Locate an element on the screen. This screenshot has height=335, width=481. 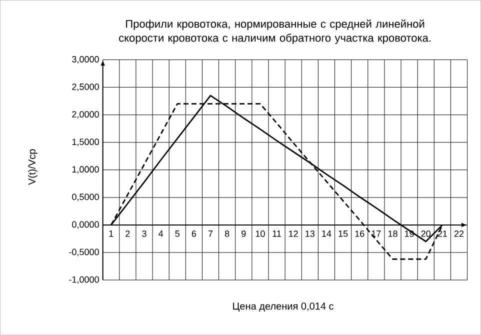
x-tick-label: 7 is located at coordinates (210, 233).